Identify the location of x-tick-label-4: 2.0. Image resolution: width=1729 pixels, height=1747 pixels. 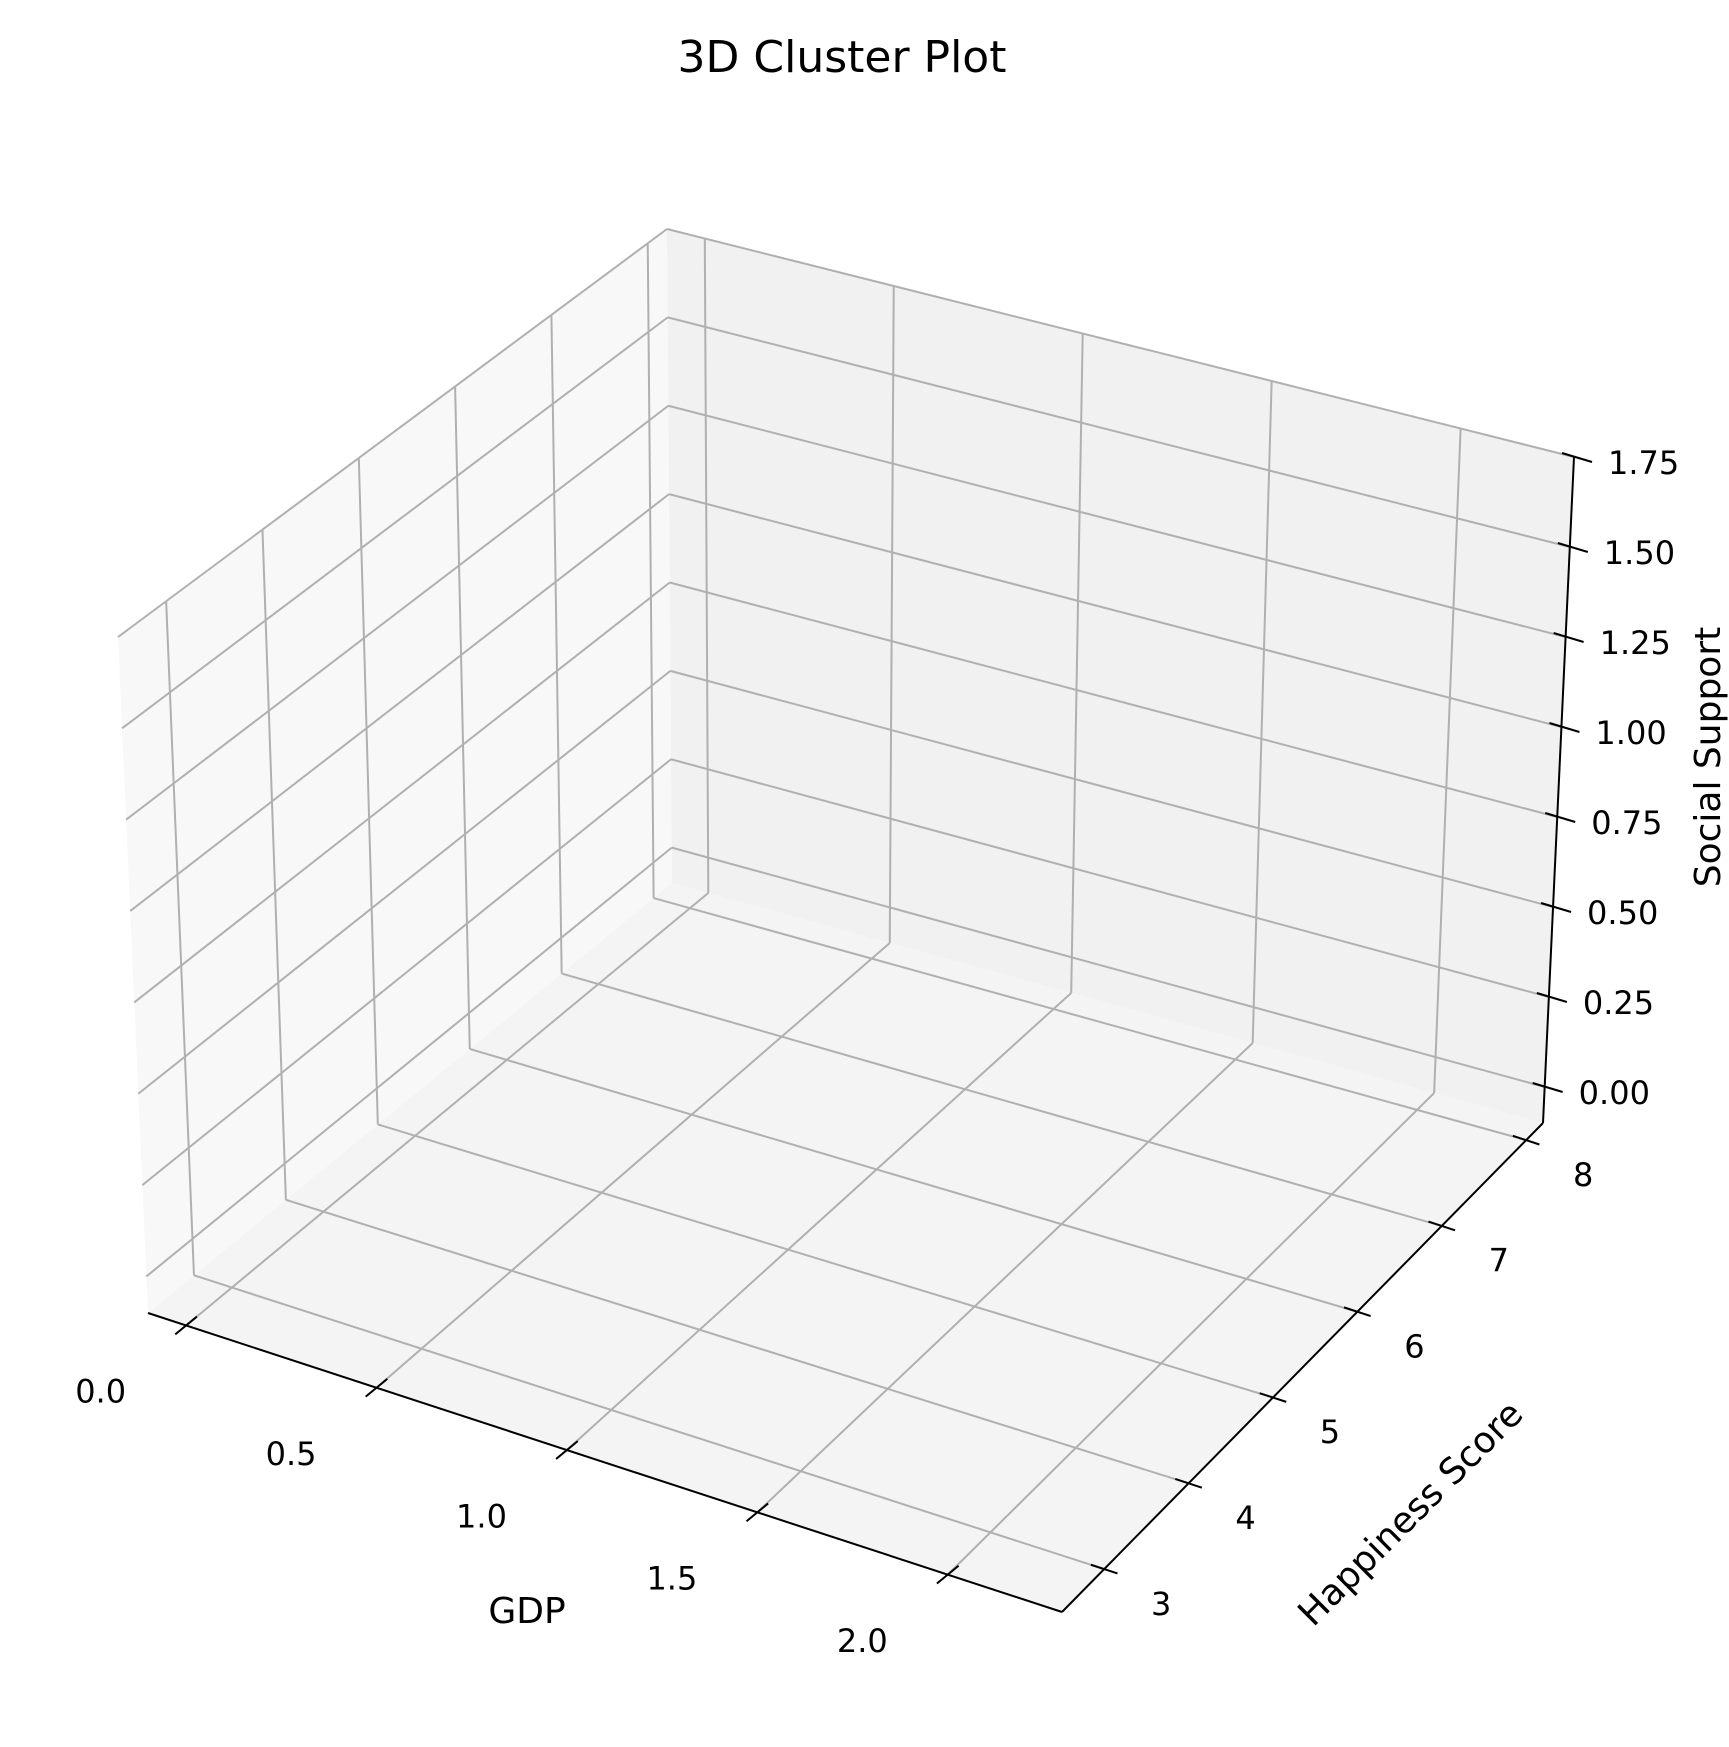
(862, 1641).